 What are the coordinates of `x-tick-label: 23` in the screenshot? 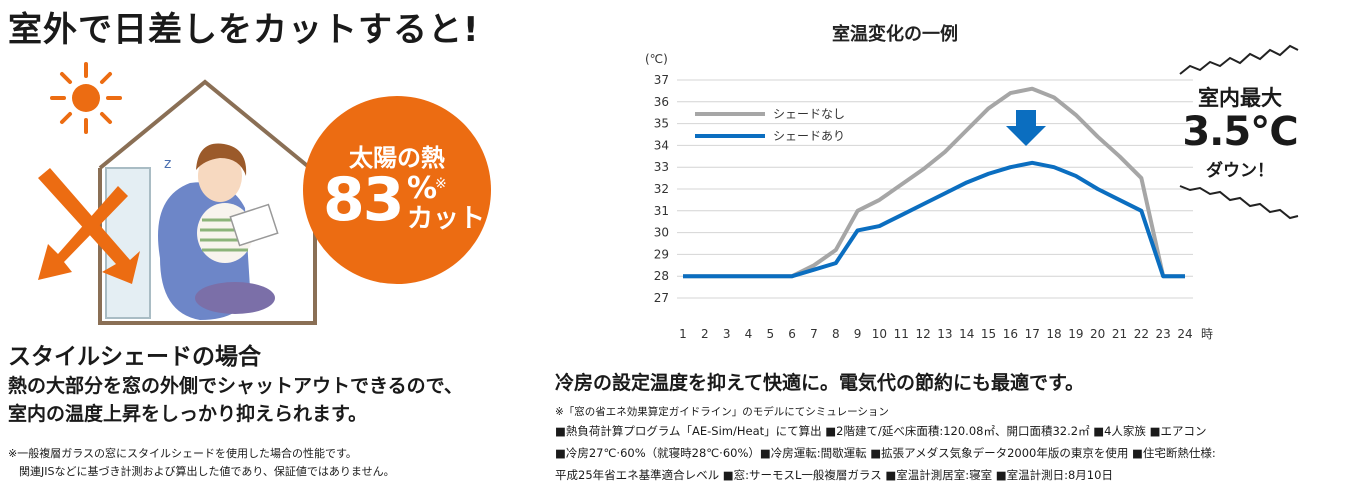 It's located at (1163, 334).